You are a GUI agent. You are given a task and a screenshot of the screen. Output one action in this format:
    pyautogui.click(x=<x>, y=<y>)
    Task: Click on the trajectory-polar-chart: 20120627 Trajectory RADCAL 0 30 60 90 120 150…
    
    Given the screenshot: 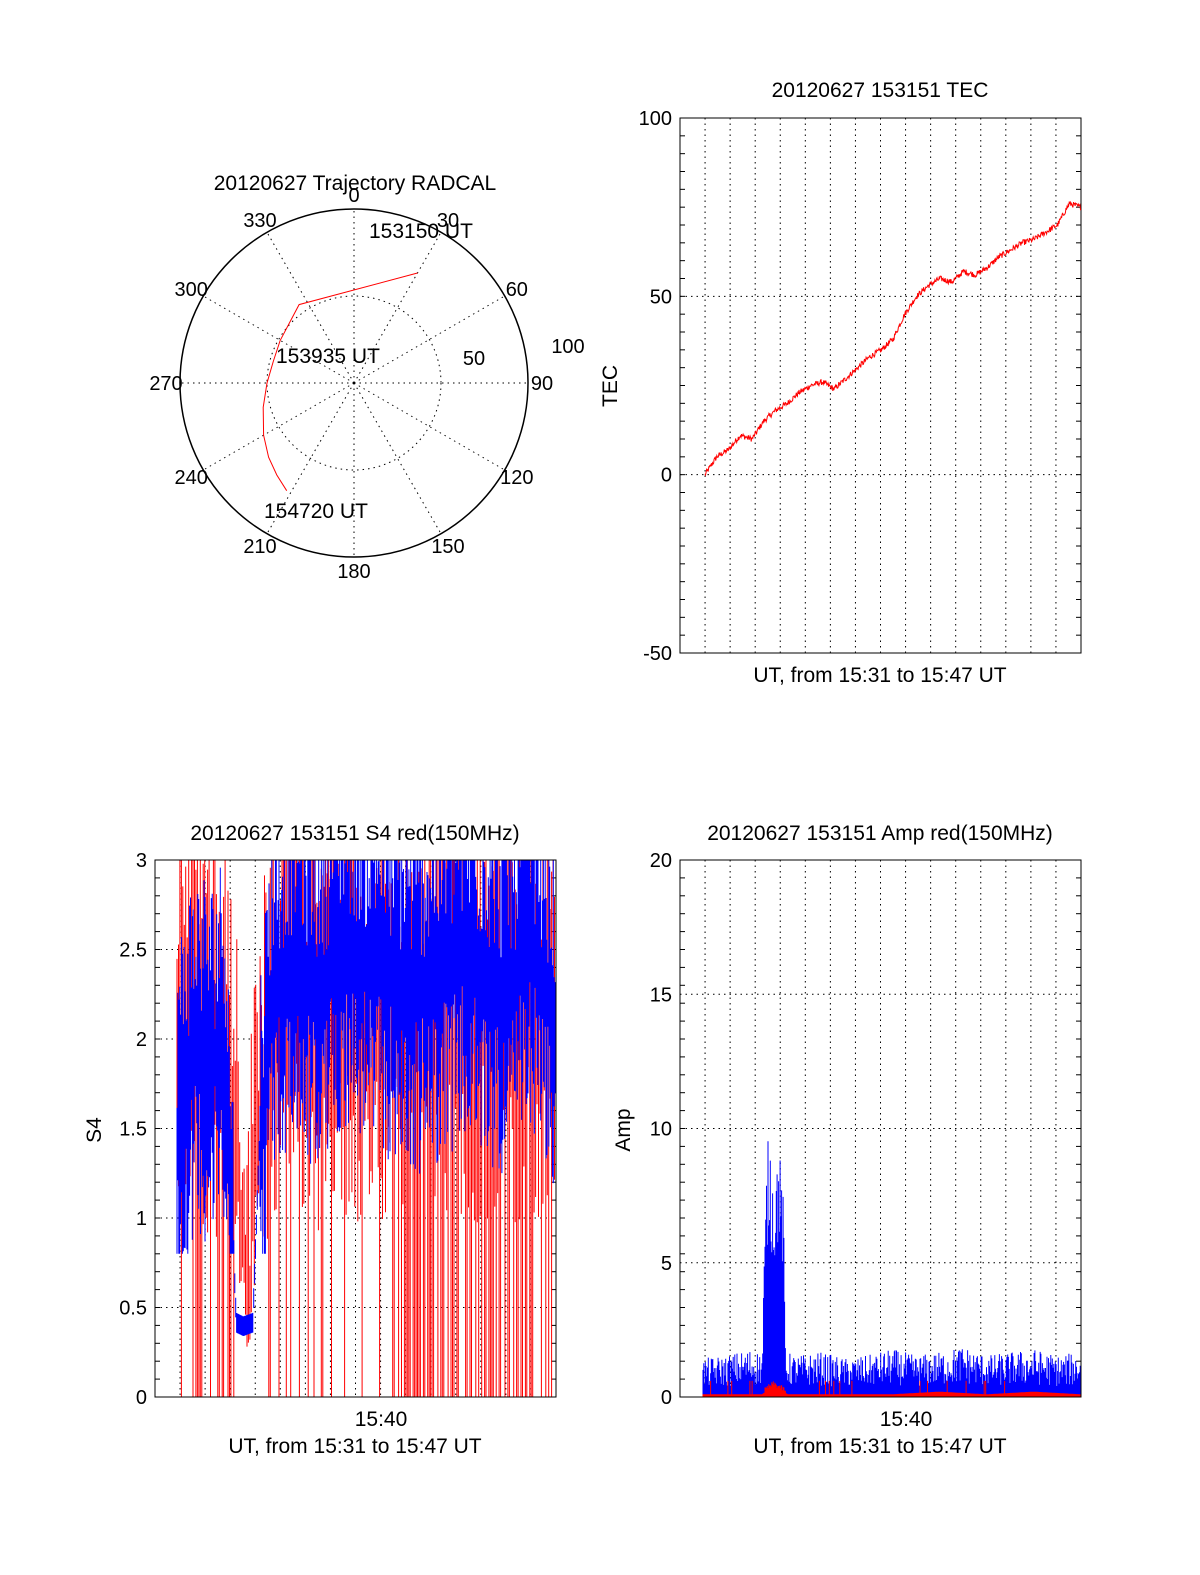 What is the action you would take?
    pyautogui.click(x=366, y=377)
    